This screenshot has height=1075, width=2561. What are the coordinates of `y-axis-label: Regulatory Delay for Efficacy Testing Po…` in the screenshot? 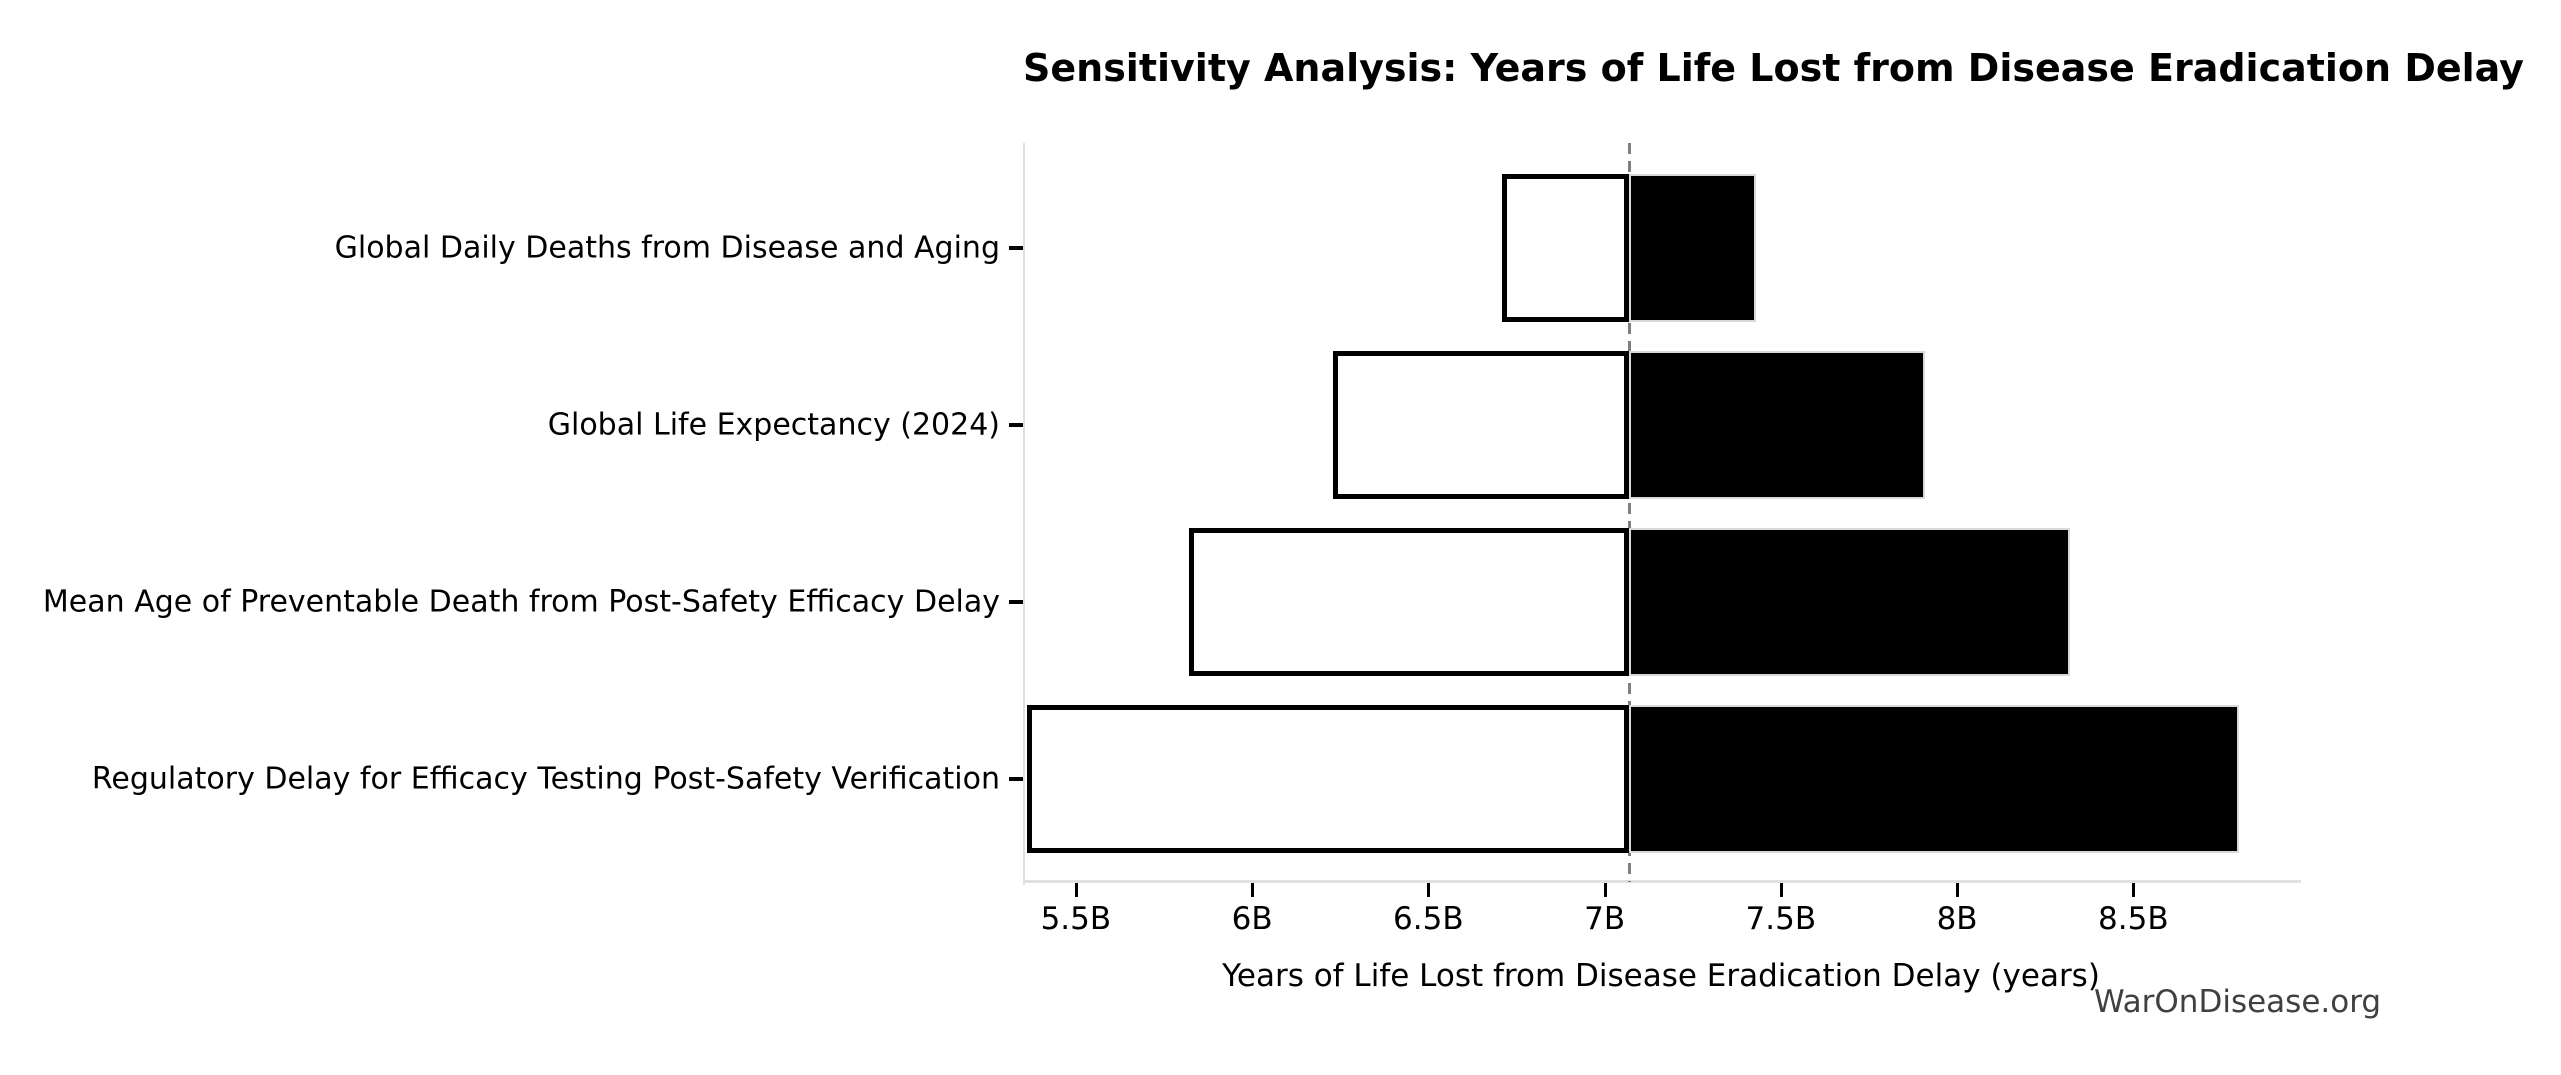 It's located at (545, 779).